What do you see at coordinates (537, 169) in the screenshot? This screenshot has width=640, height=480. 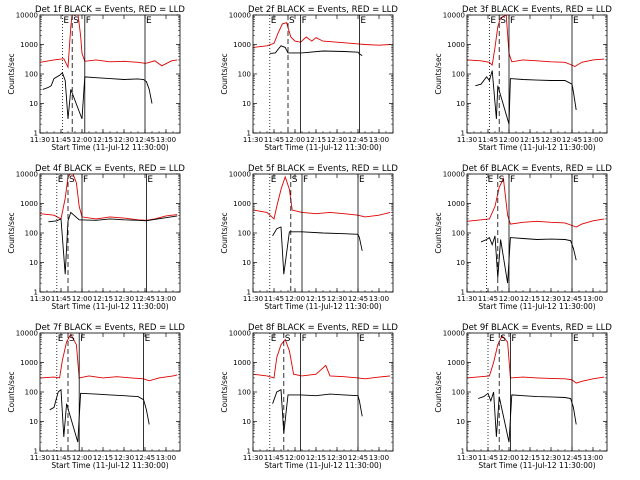 I see `chart-title: Det 6f BLACK = Events, RED = LLD` at bounding box center [537, 169].